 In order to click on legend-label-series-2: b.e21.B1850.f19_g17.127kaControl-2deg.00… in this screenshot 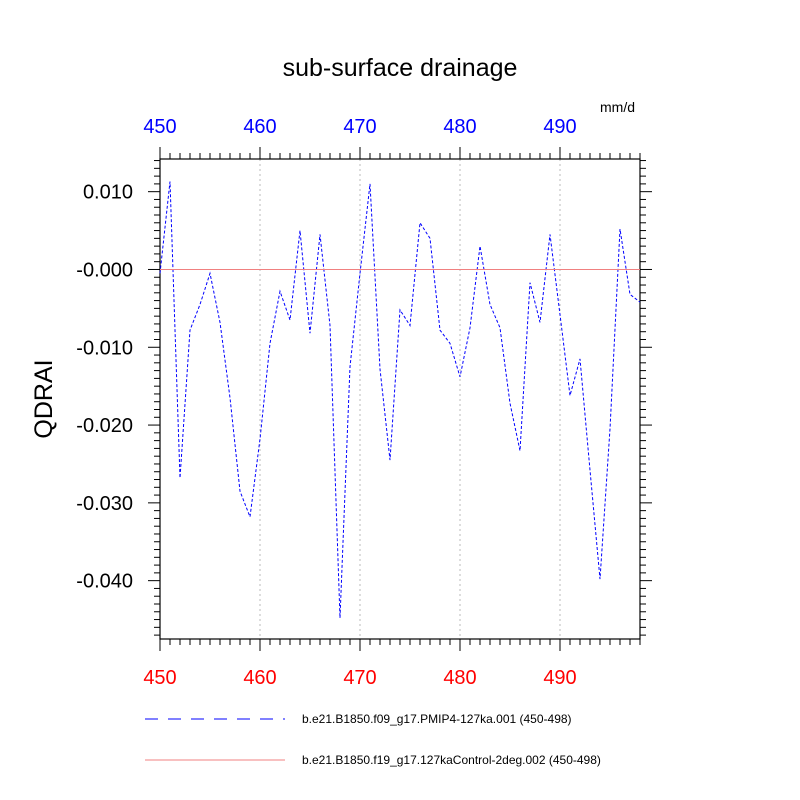, I will do `click(451, 760)`.